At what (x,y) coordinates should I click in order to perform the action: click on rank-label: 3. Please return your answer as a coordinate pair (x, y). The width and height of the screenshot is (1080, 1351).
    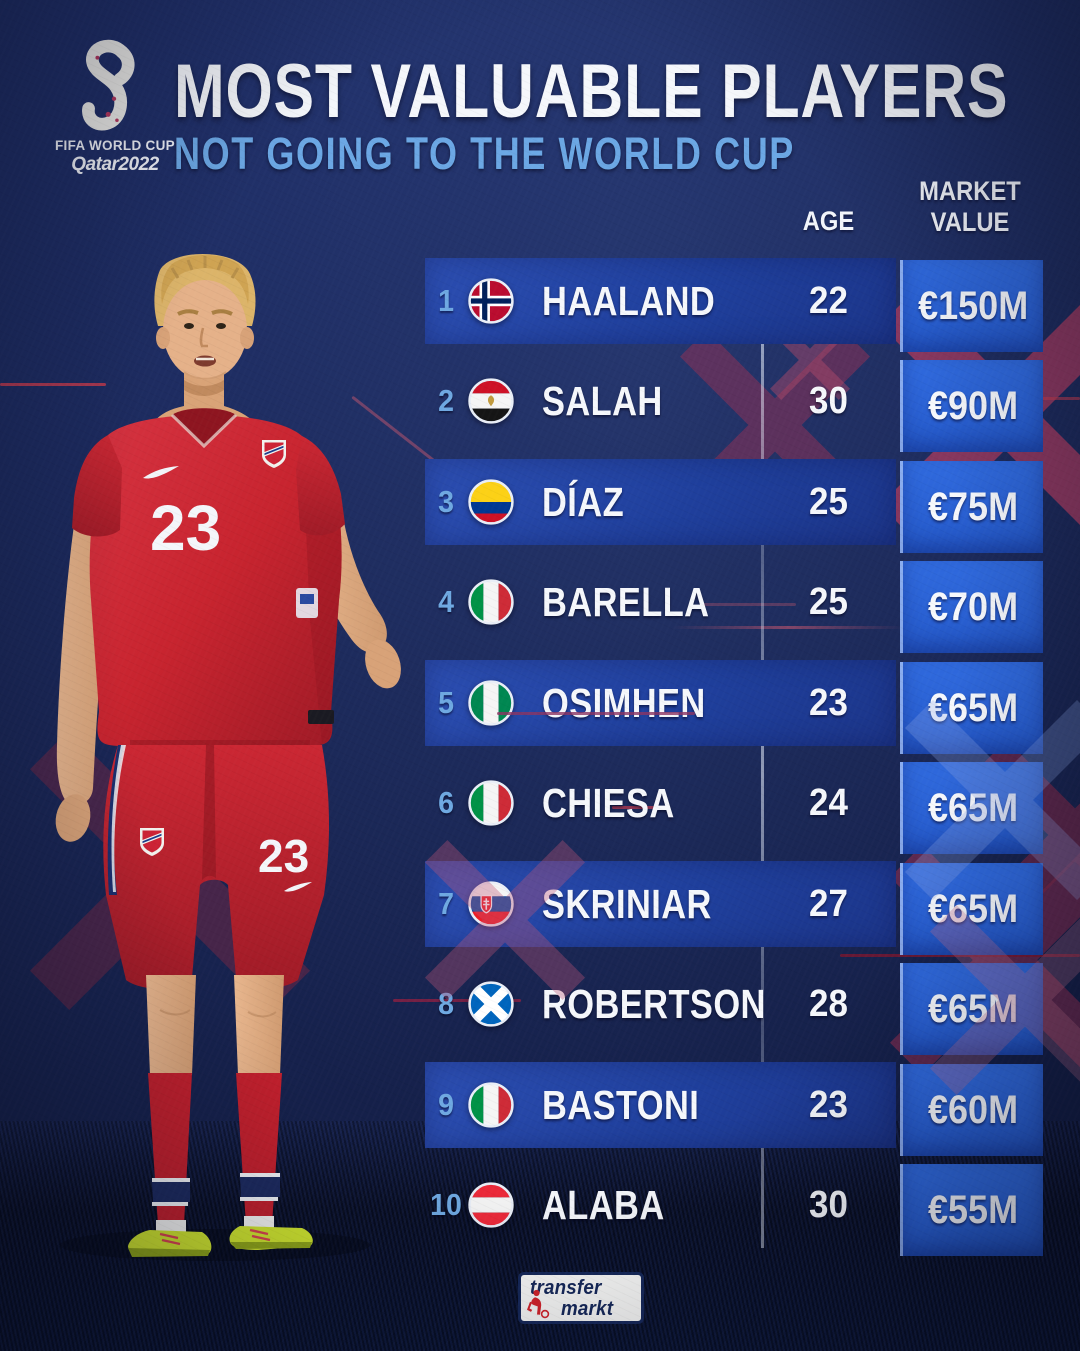
    Looking at the image, I should click on (446, 501).